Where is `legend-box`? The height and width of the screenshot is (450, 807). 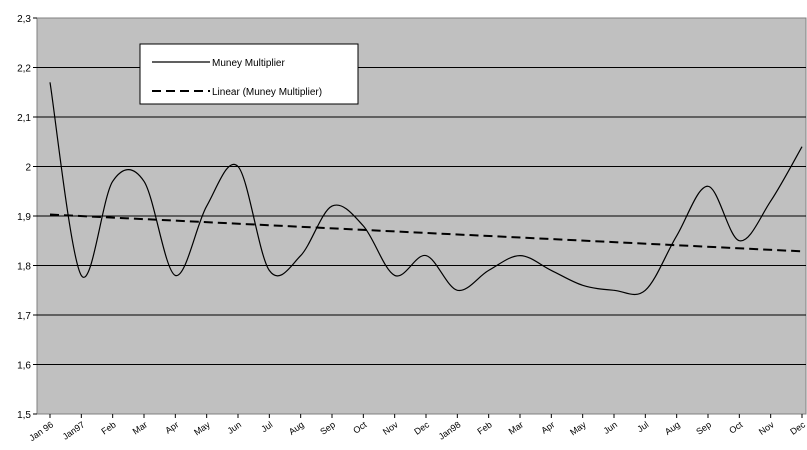 legend-box is located at coordinates (249, 74).